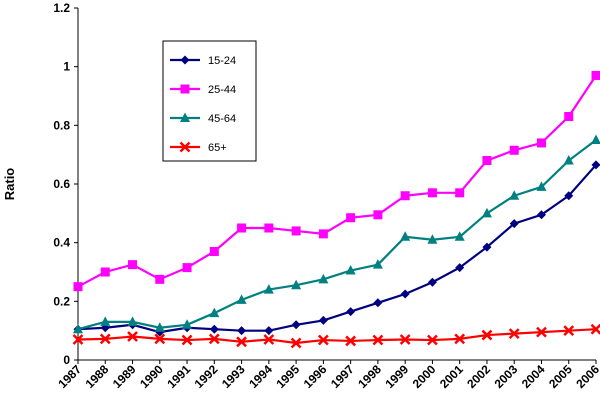 This screenshot has width=600, height=408. Describe the element at coordinates (315, 376) in the screenshot. I see `x-tick-label: 1996` at that location.